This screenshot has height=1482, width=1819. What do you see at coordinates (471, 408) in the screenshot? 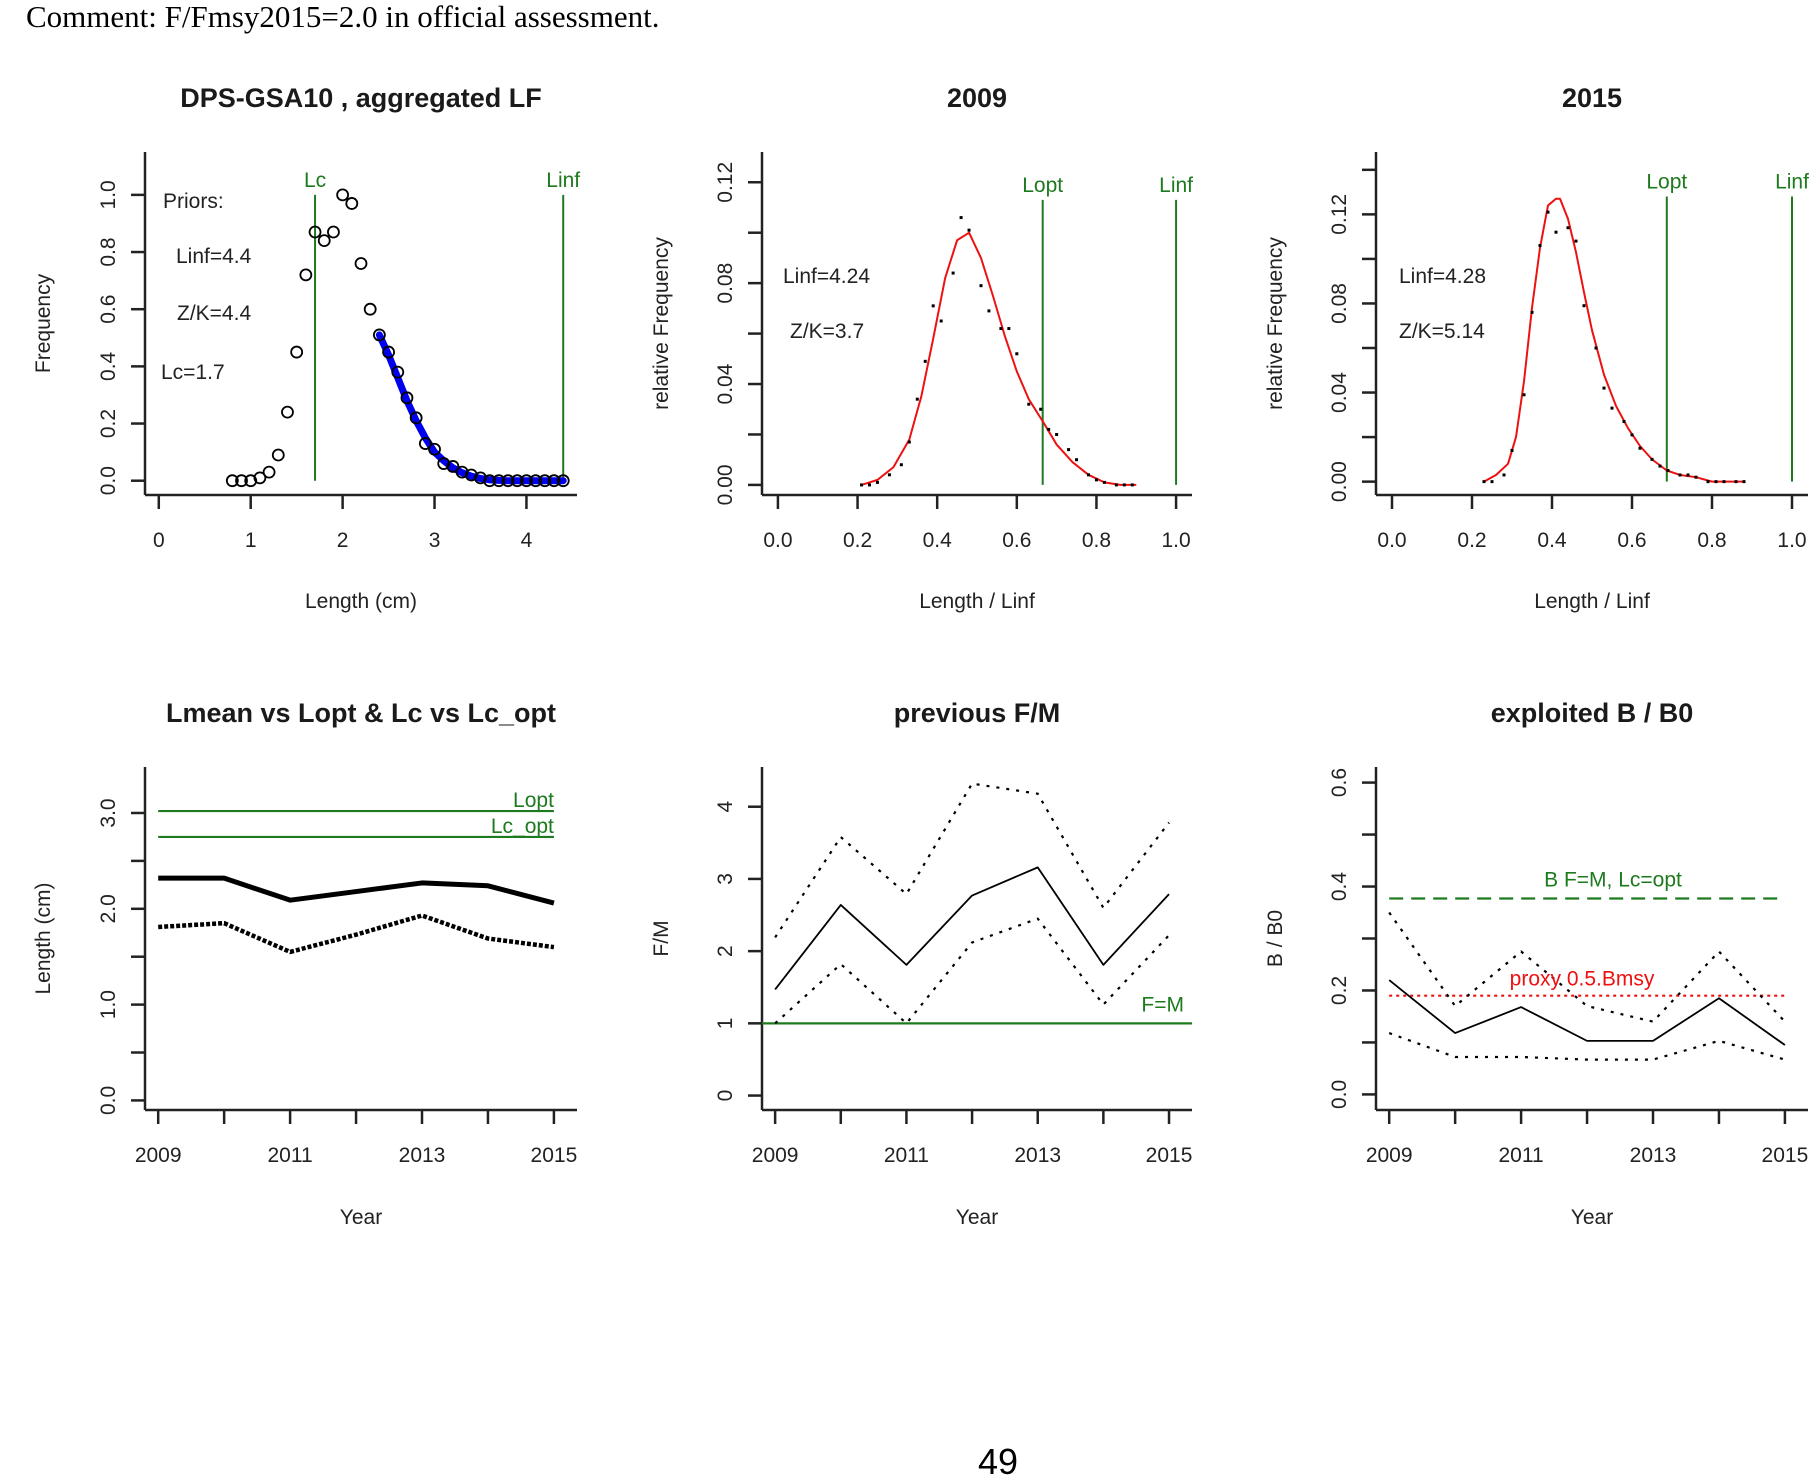
I see `fit-curve-blue` at bounding box center [471, 408].